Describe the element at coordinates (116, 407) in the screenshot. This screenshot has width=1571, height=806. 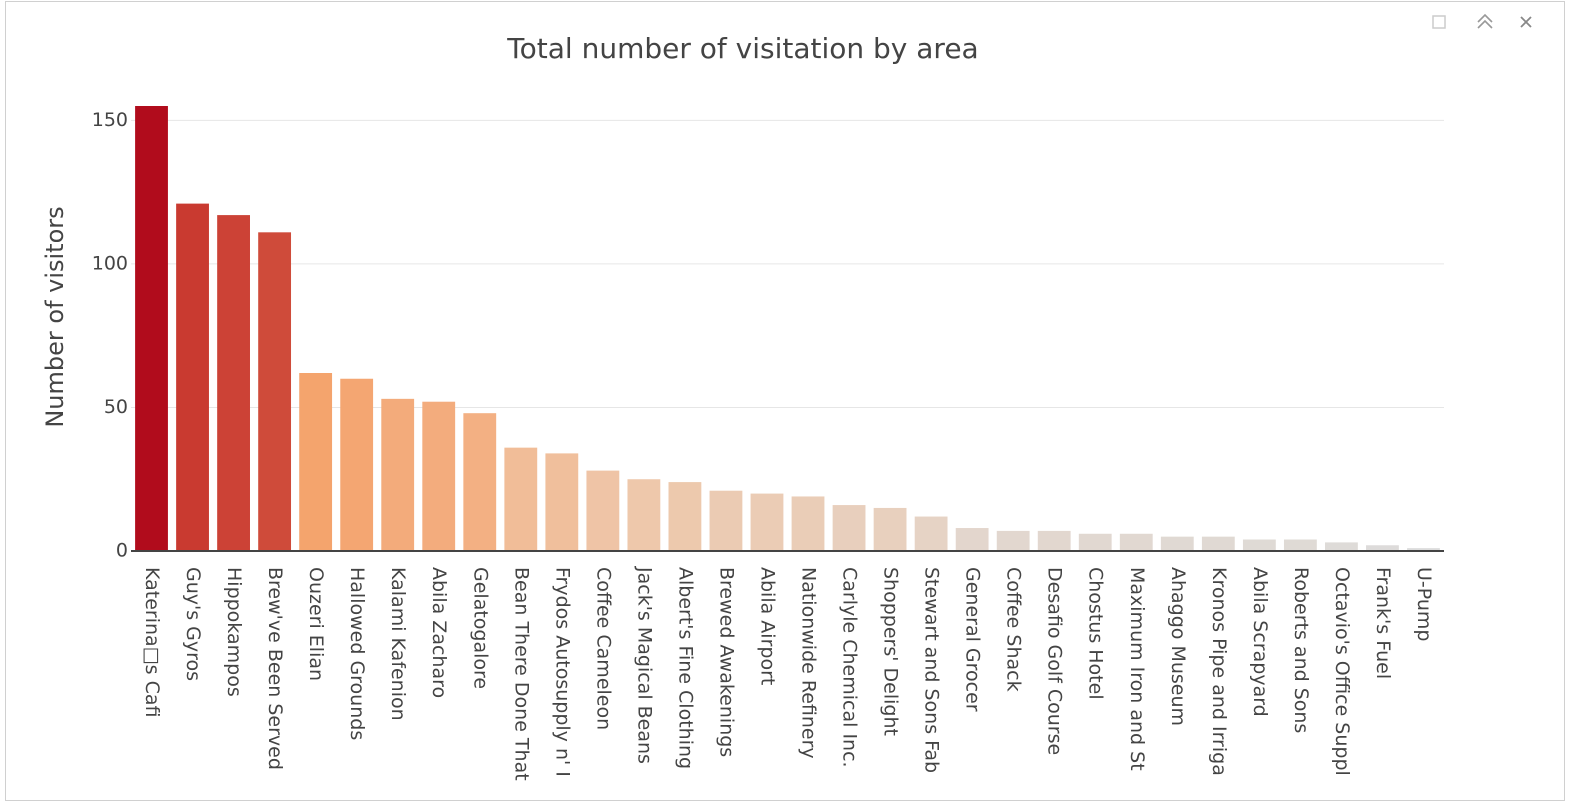
I see `y-tick-label: 50` at that location.